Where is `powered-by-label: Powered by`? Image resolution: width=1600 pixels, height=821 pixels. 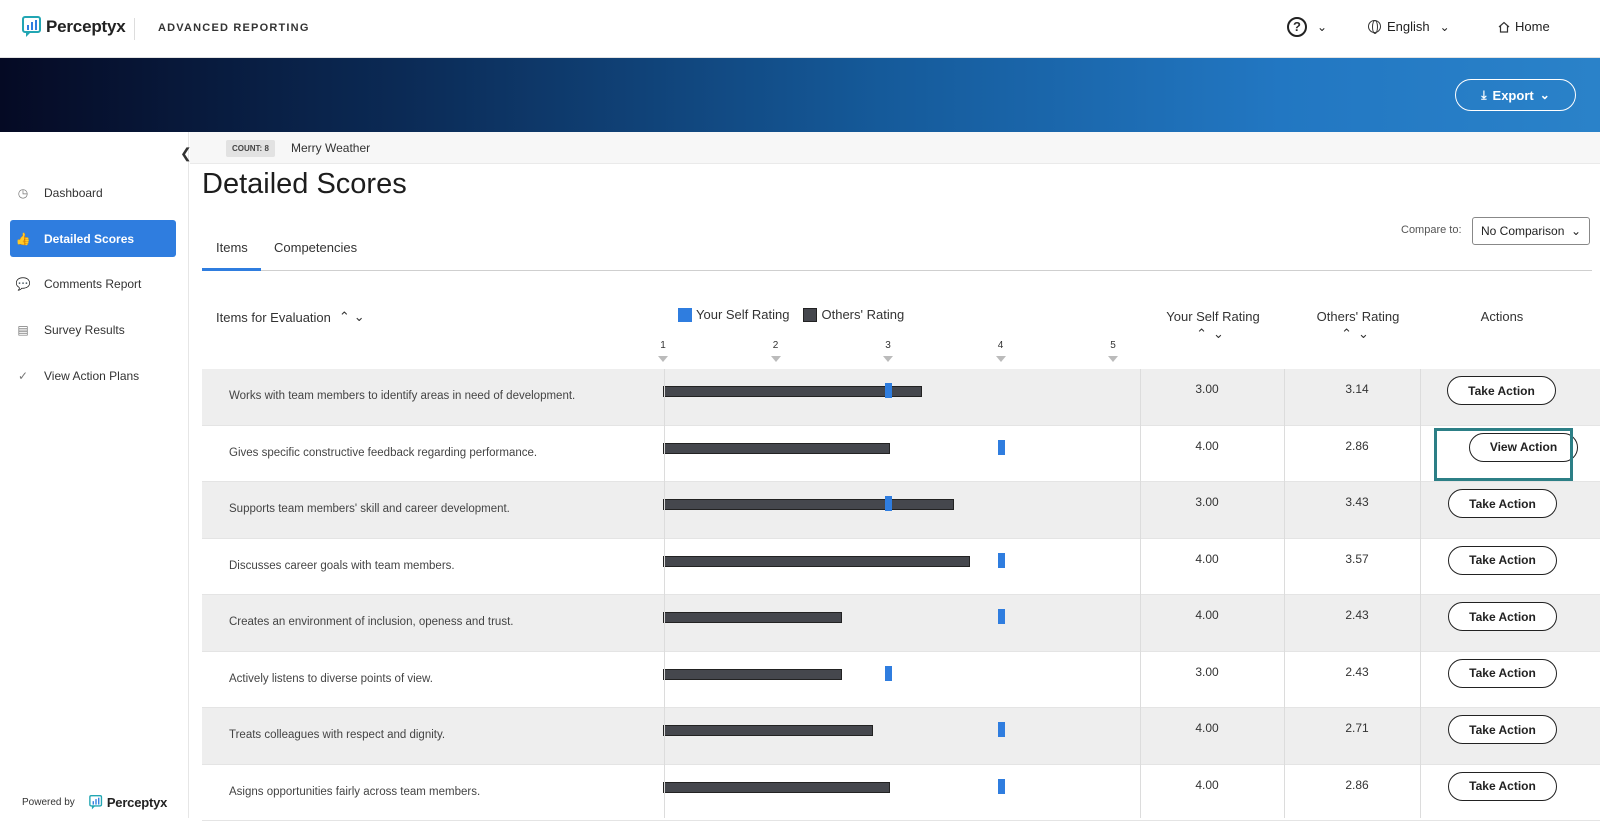 powered-by-label: Powered by is located at coordinates (48, 802).